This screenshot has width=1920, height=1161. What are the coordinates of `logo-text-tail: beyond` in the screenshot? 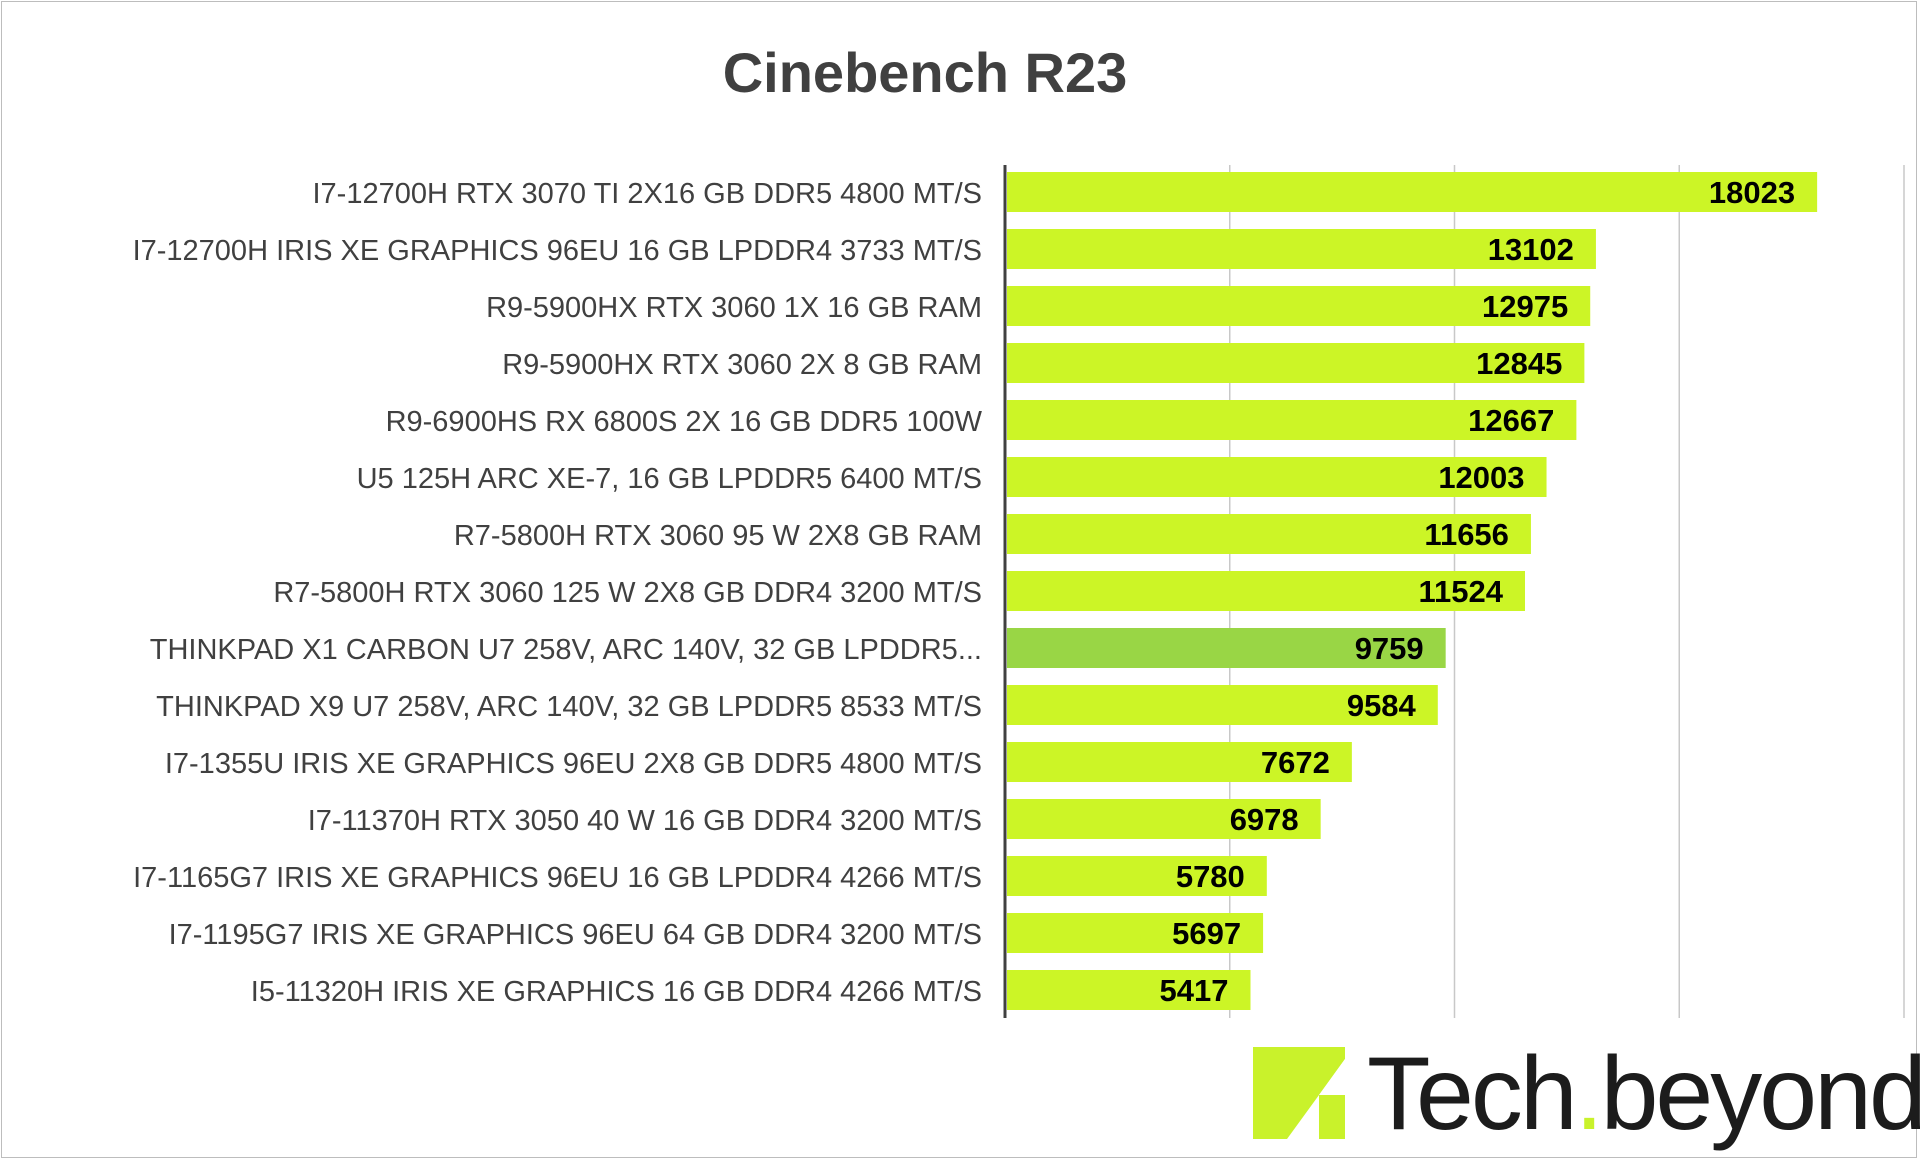 It's located at (1760, 1094).